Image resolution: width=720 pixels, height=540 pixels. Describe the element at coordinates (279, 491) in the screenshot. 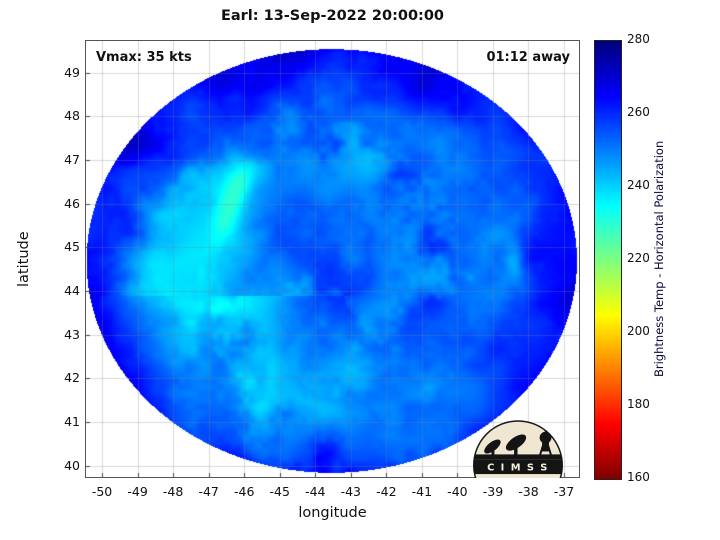

I see `x-tick-label: -45` at that location.